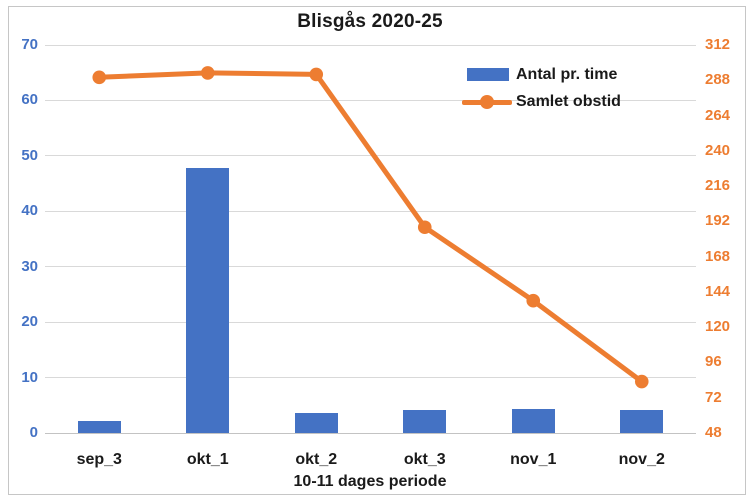  I want to click on left-axis-tick: 50, so click(29, 155).